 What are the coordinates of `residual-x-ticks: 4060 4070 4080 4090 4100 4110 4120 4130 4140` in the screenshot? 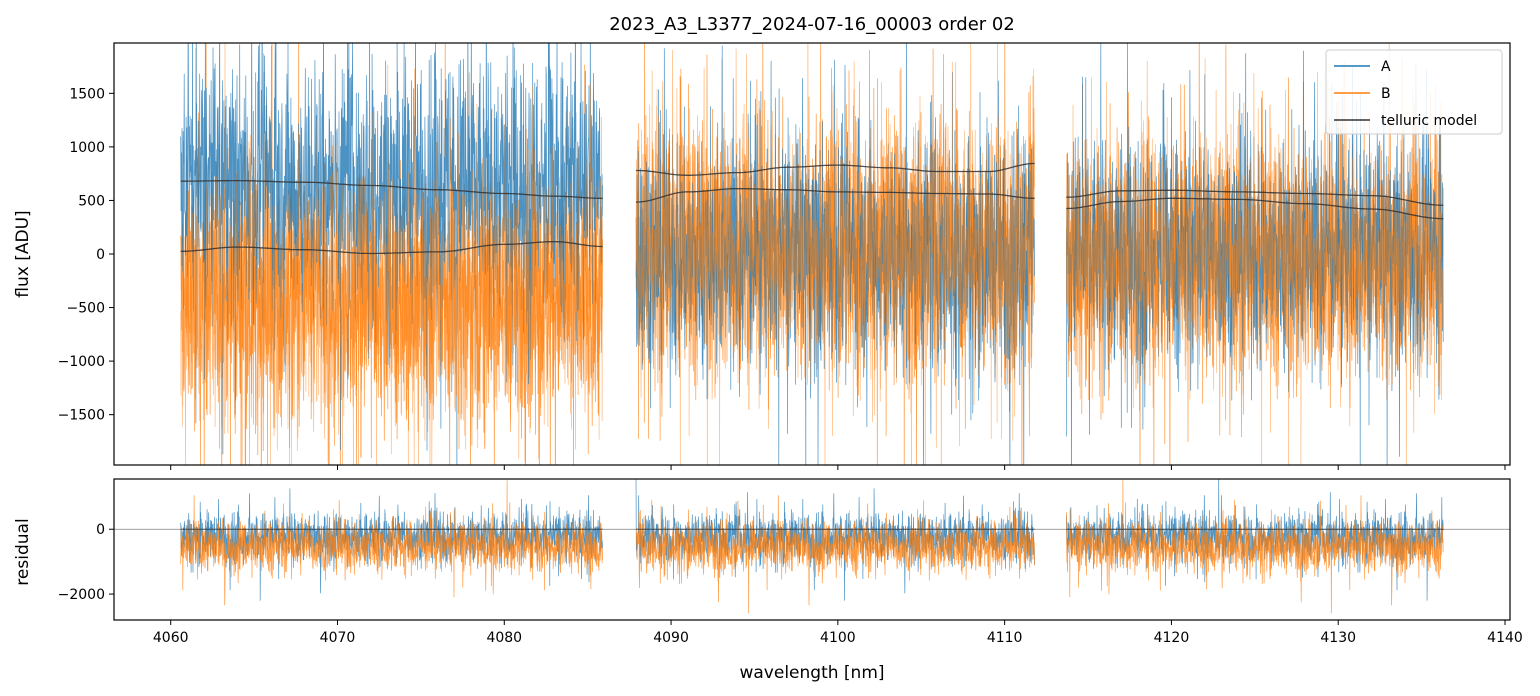 It's located at (838, 633).